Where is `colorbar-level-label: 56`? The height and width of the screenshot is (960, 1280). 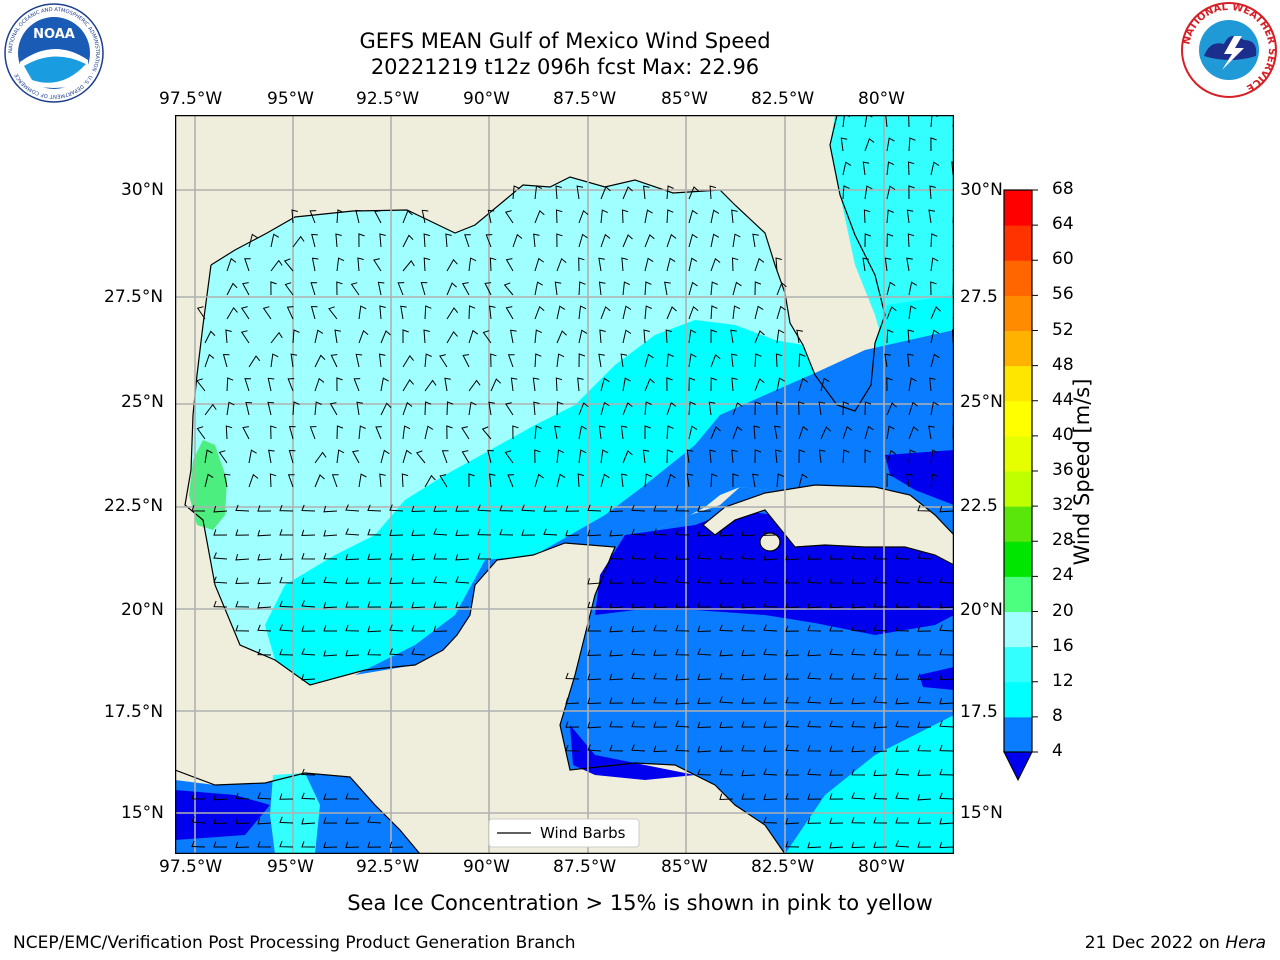
colorbar-level-label: 56 is located at coordinates (1063, 294).